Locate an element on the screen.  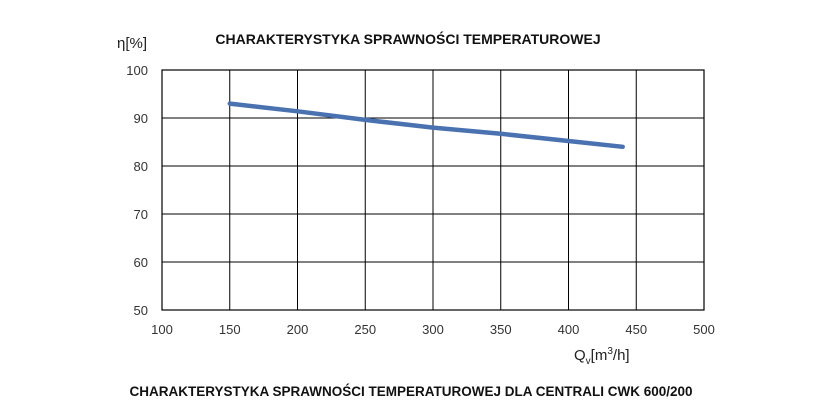
series-layer is located at coordinates (426, 125).